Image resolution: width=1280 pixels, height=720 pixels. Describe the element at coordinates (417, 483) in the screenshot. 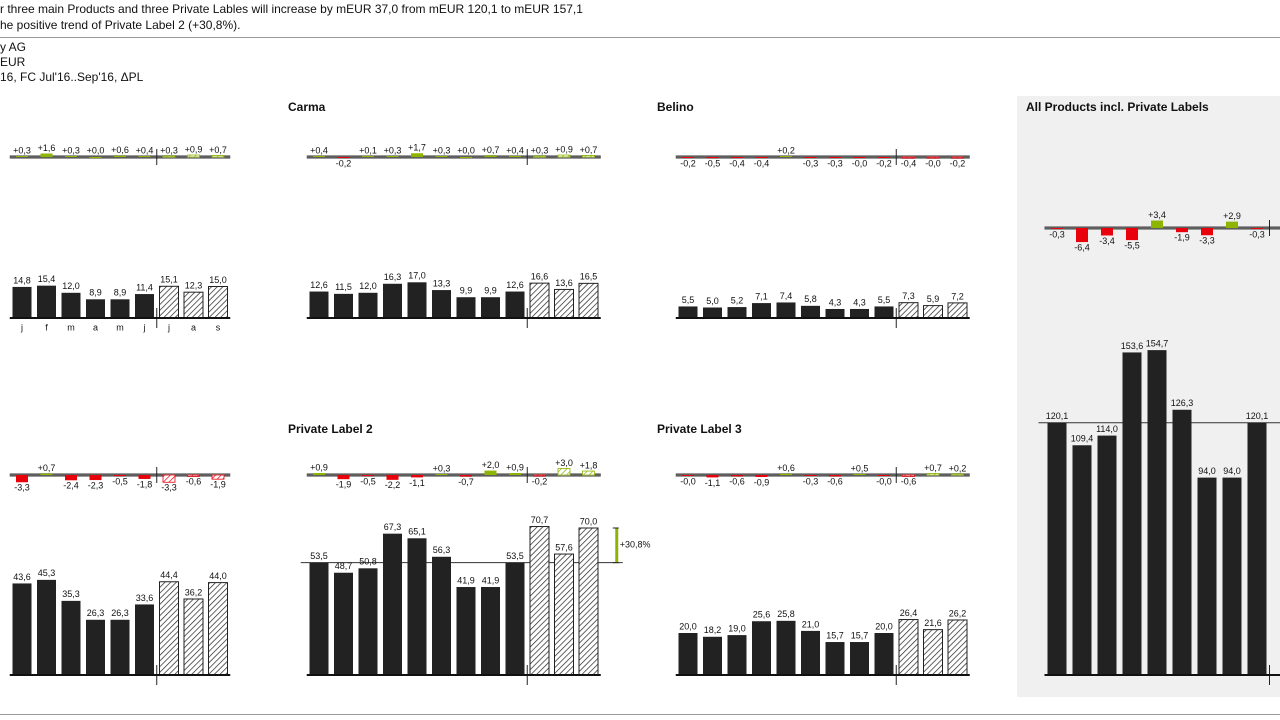

I see `delta-label: -1,1` at that location.